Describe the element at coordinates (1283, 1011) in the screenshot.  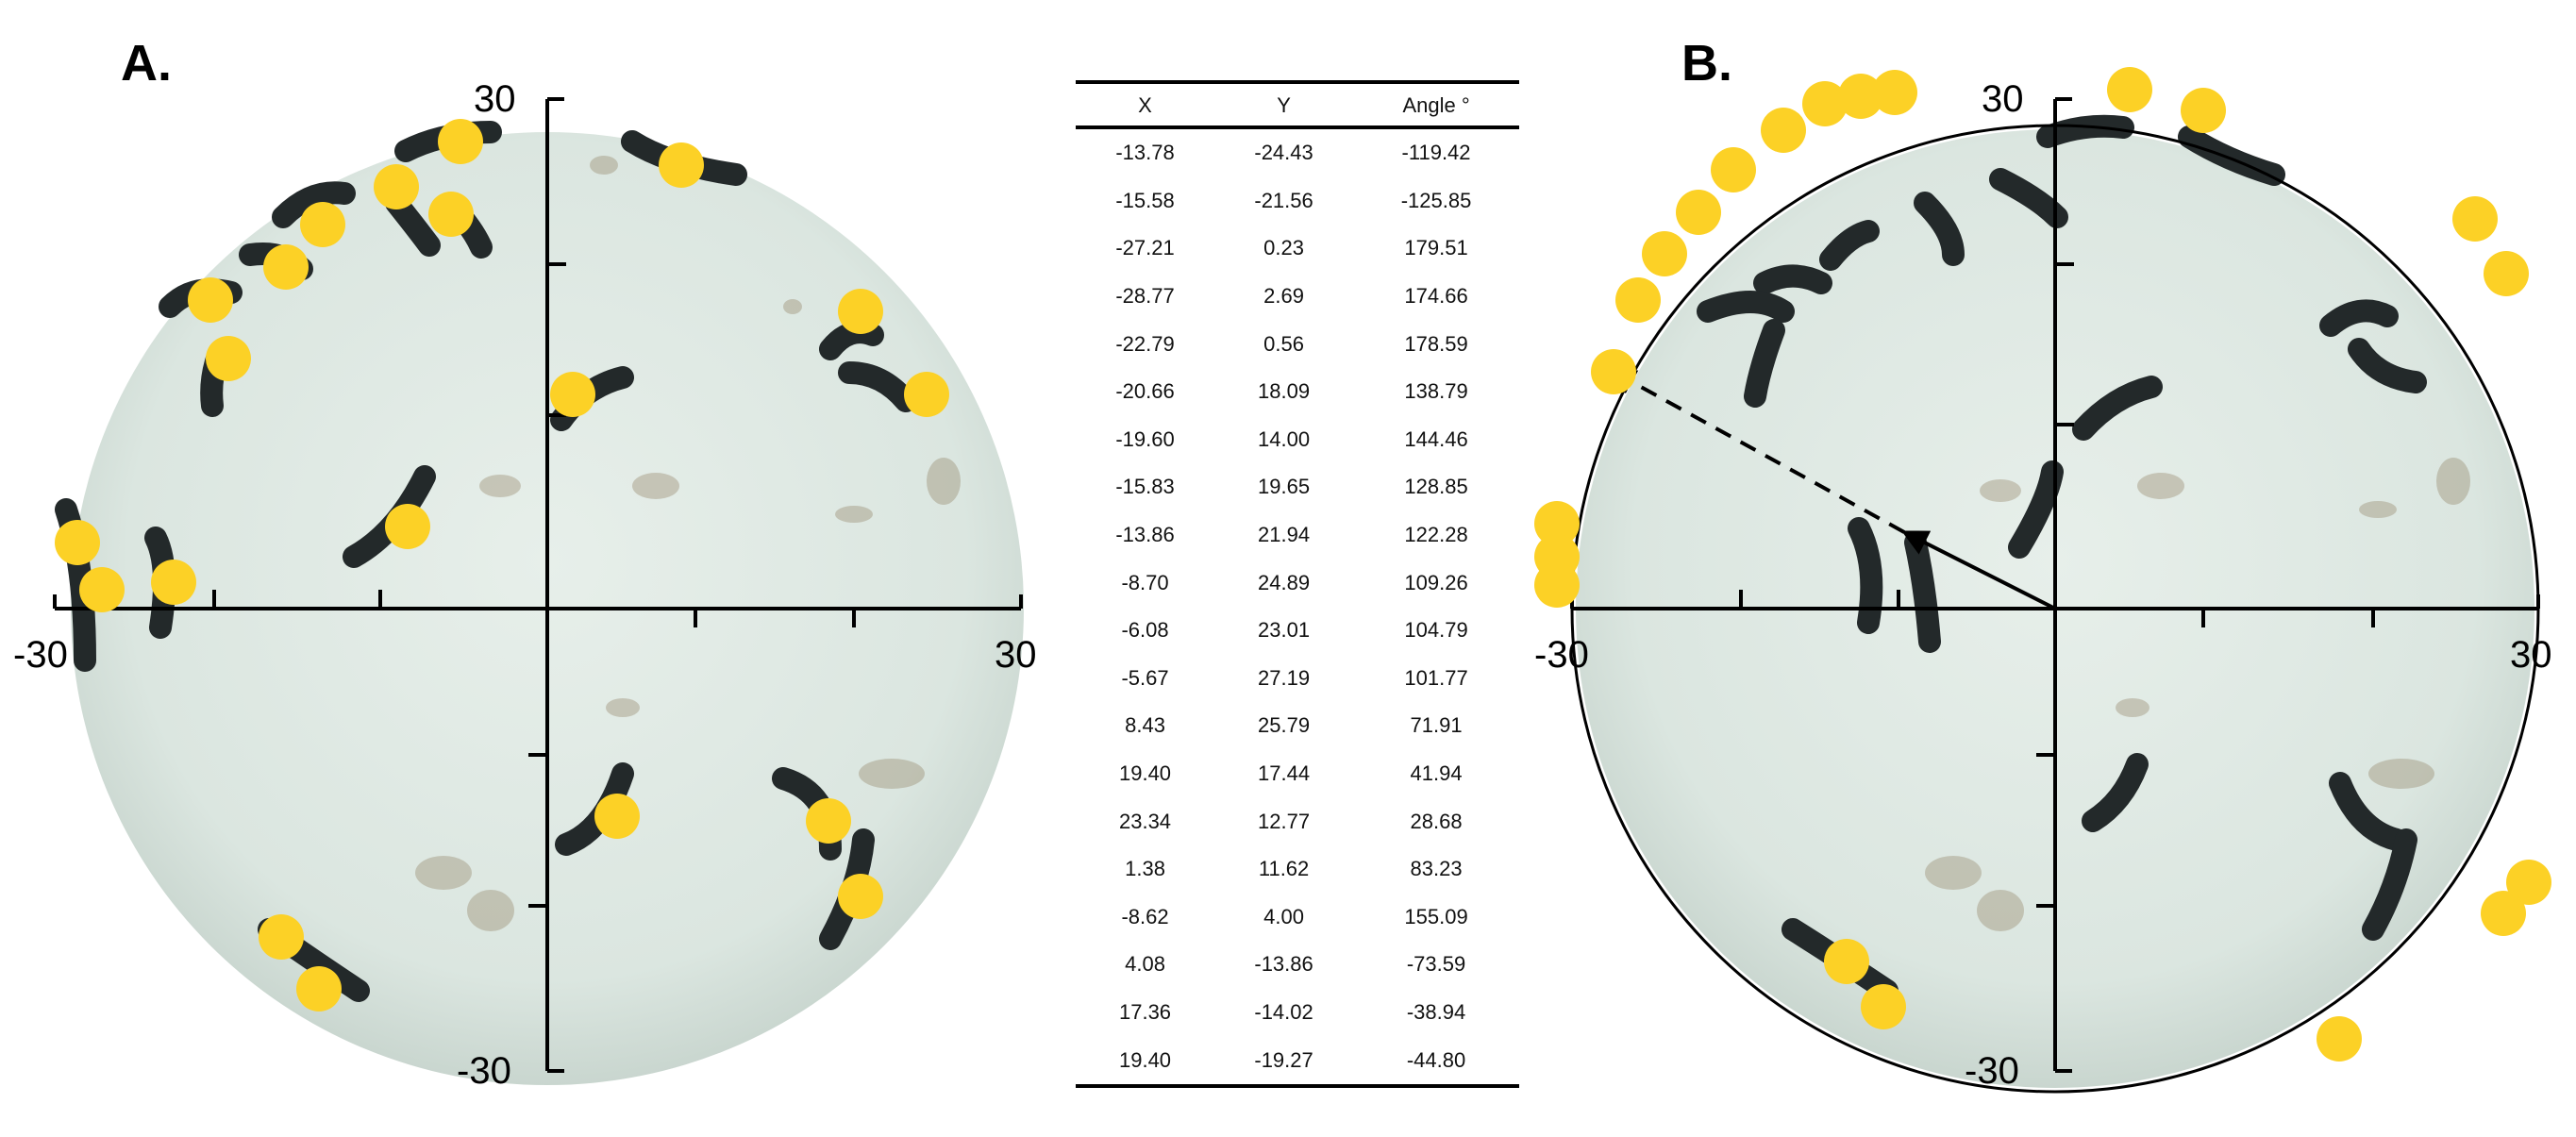
I see `y-cell: -14.02` at that location.